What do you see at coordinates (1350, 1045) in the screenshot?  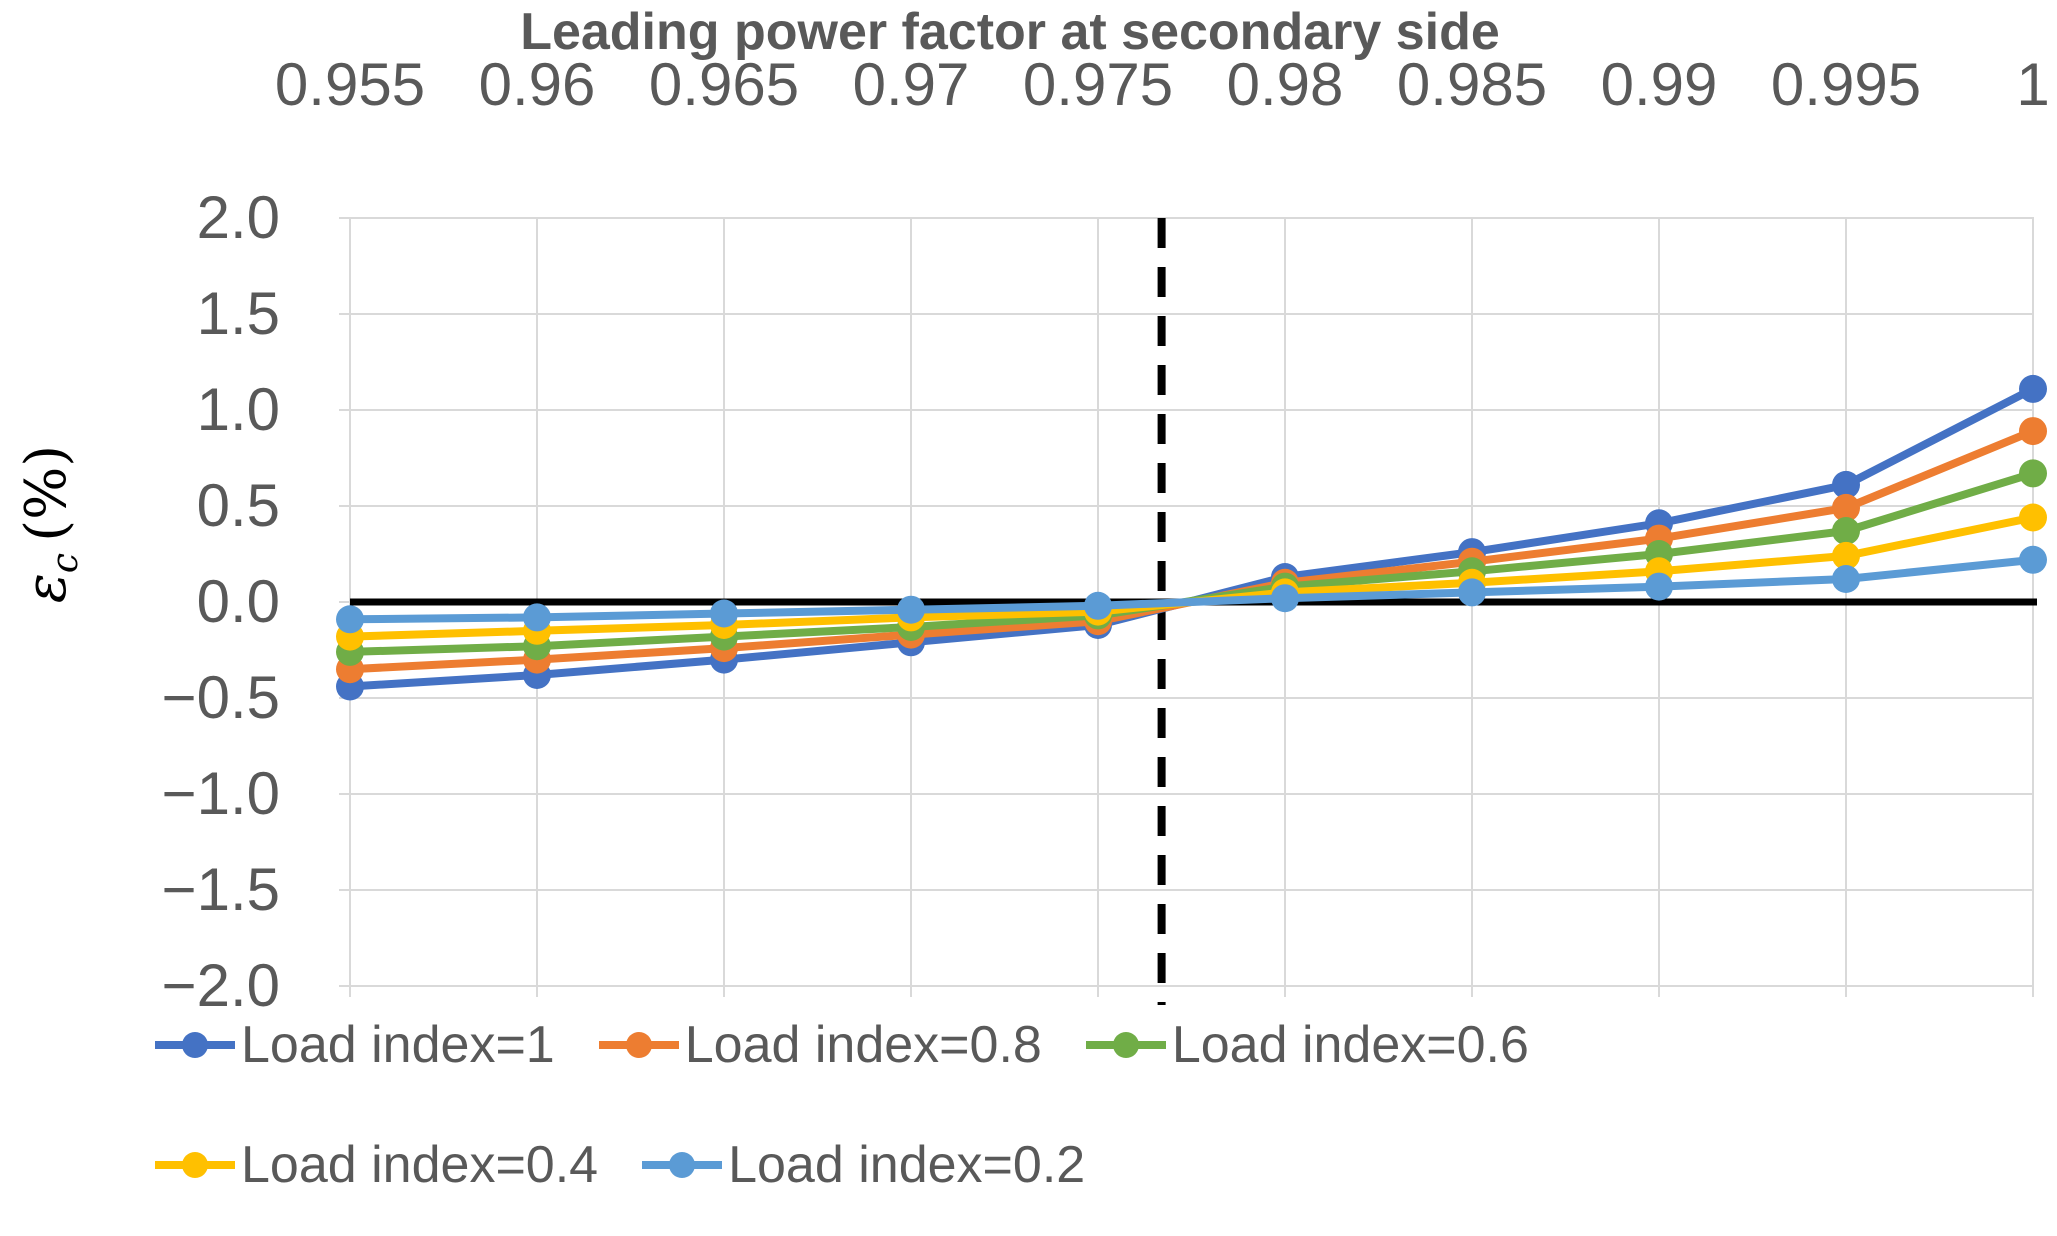 I see `legend-label: Load index=0.6` at bounding box center [1350, 1045].